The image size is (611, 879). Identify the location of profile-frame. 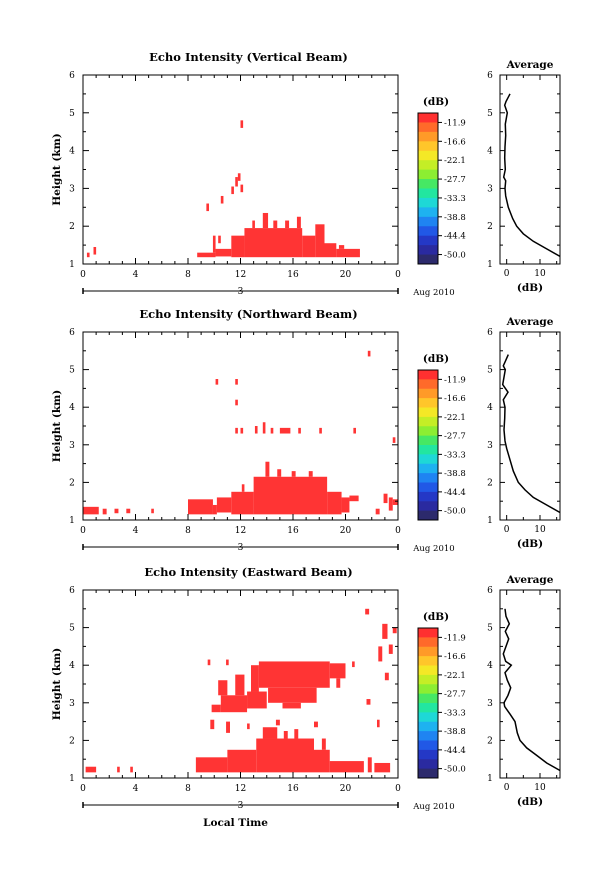
(530, 426).